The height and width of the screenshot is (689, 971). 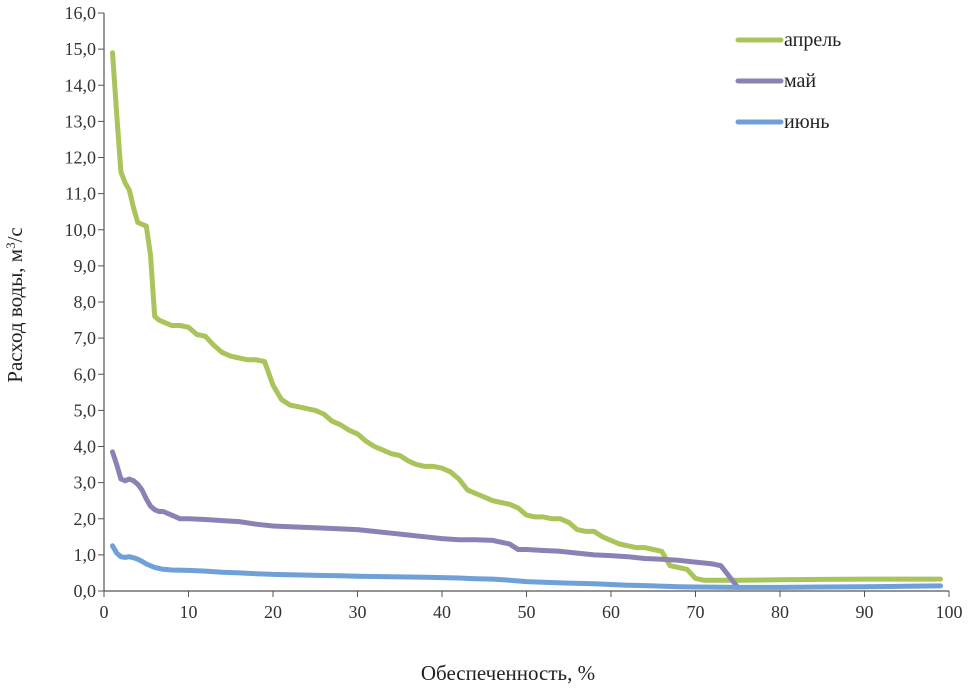 What do you see at coordinates (81, 13) in the screenshot?
I see `y-tick-label: 16,0` at bounding box center [81, 13].